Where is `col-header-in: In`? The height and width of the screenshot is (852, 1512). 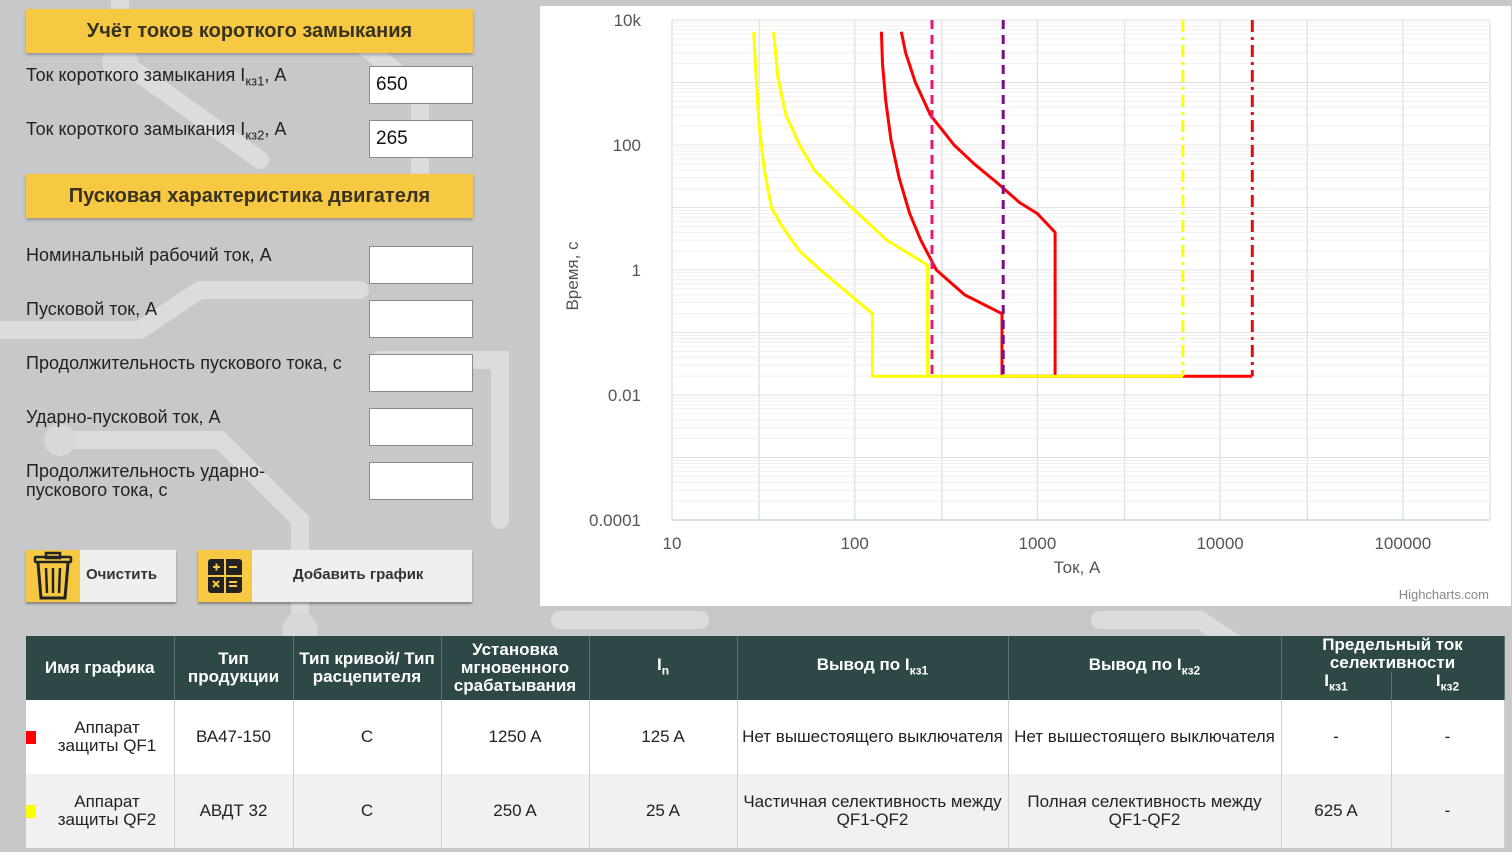
col-header-in: In is located at coordinates (663, 668).